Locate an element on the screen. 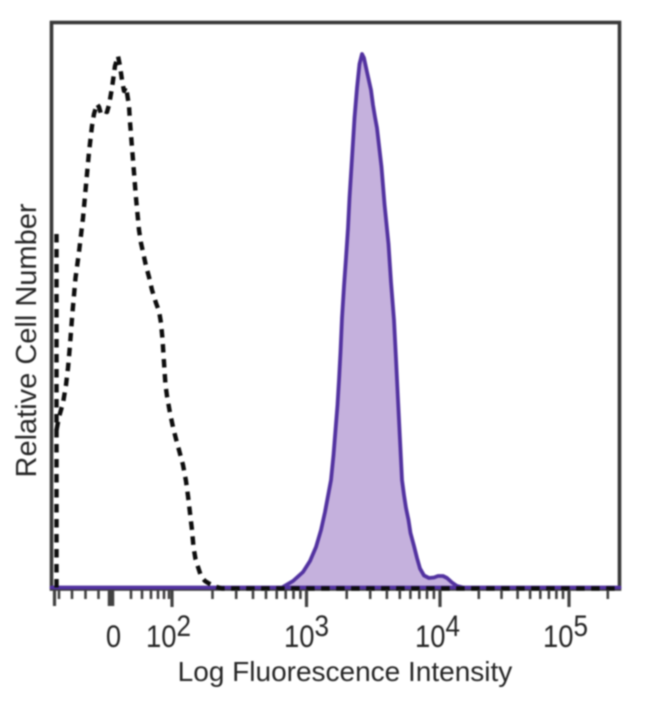 This screenshot has width=650, height=704. svg-text: Log Fluorescence Intensity is located at coordinates (345, 671).